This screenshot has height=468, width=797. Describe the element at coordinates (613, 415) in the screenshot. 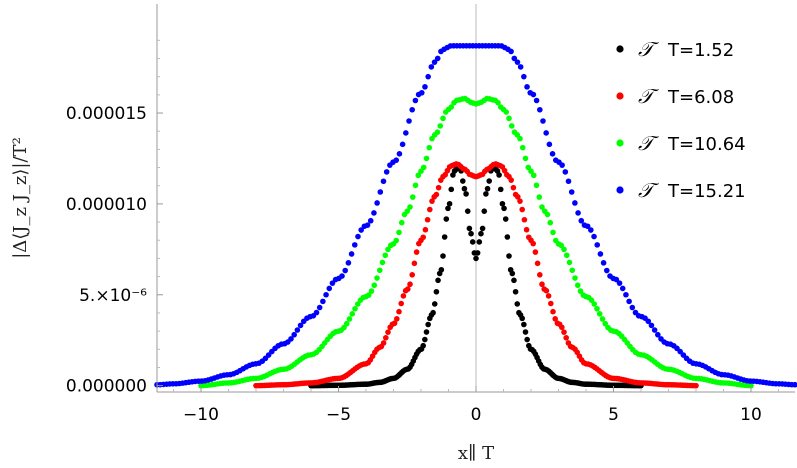

I see `x-tick-label: 5` at that location.